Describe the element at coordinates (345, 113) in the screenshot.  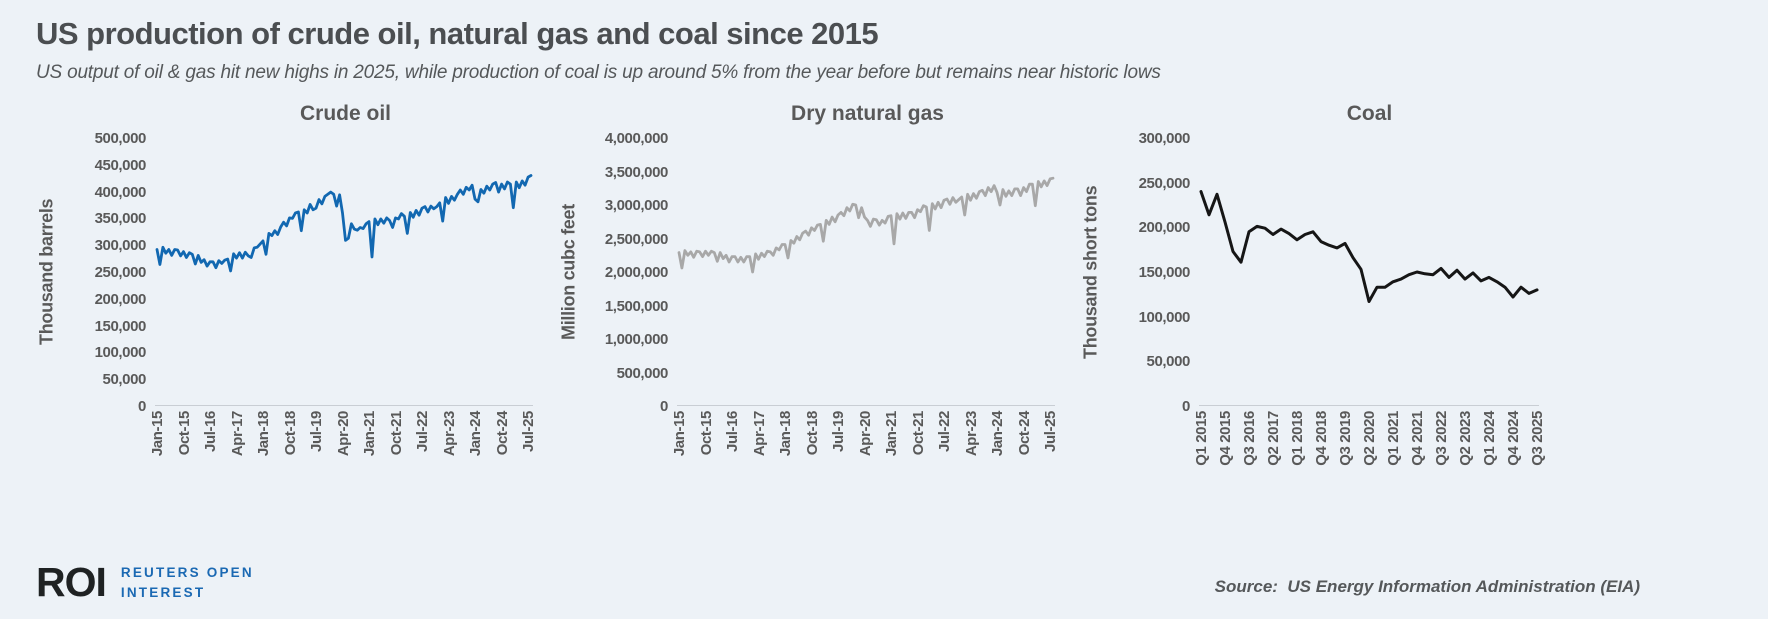
I see `chart-title-crude-oil: Crude oil` at that location.